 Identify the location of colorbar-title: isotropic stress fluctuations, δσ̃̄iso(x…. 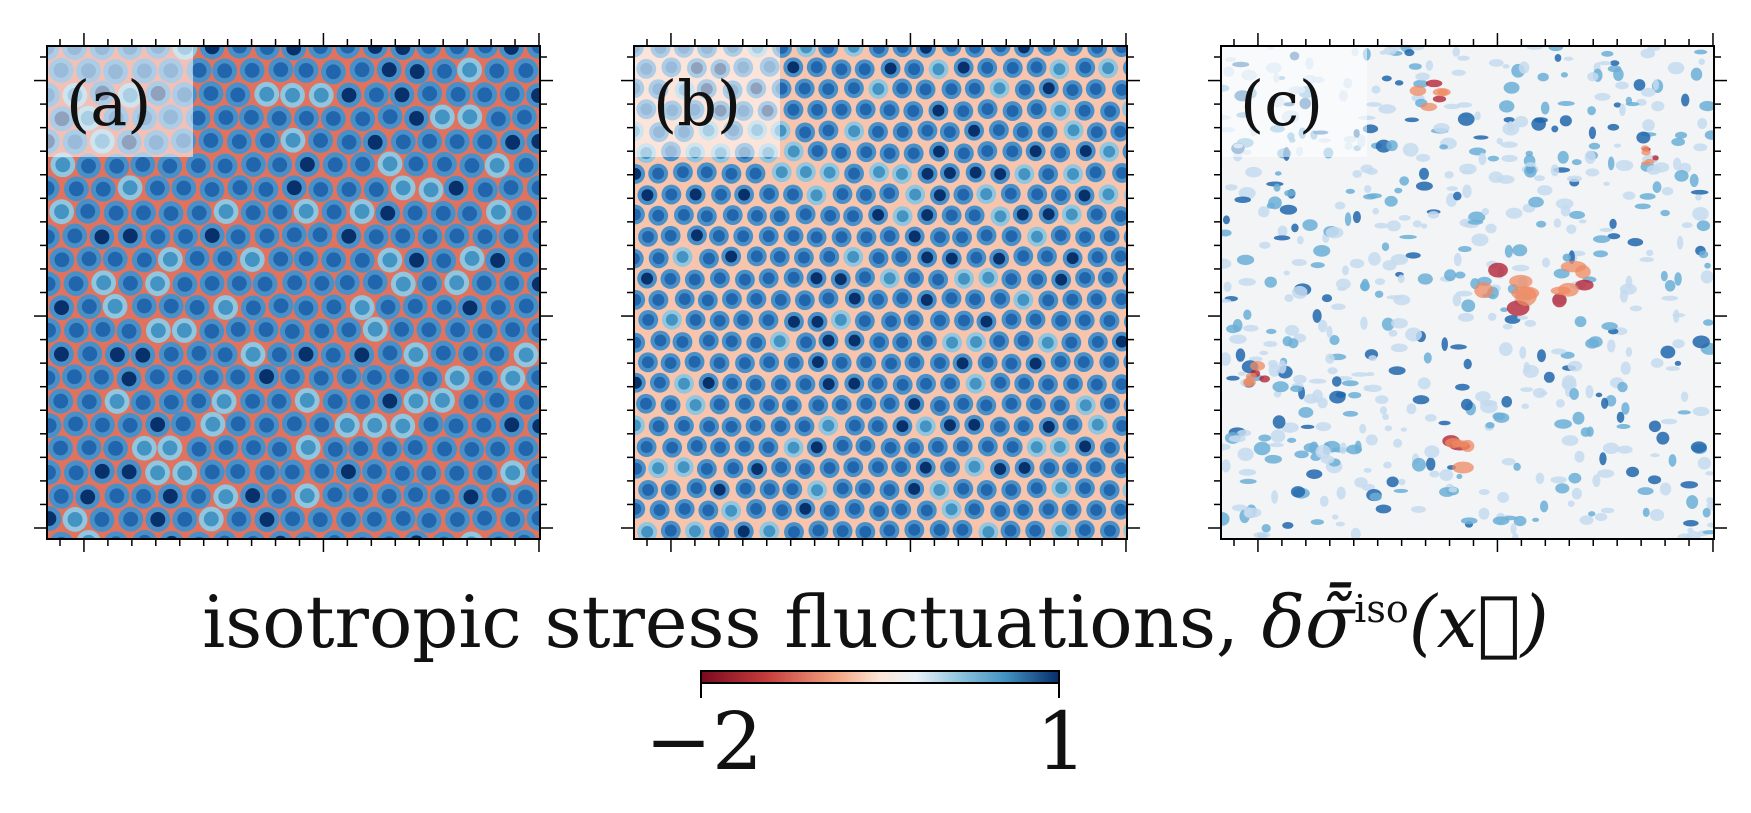
(875, 622).